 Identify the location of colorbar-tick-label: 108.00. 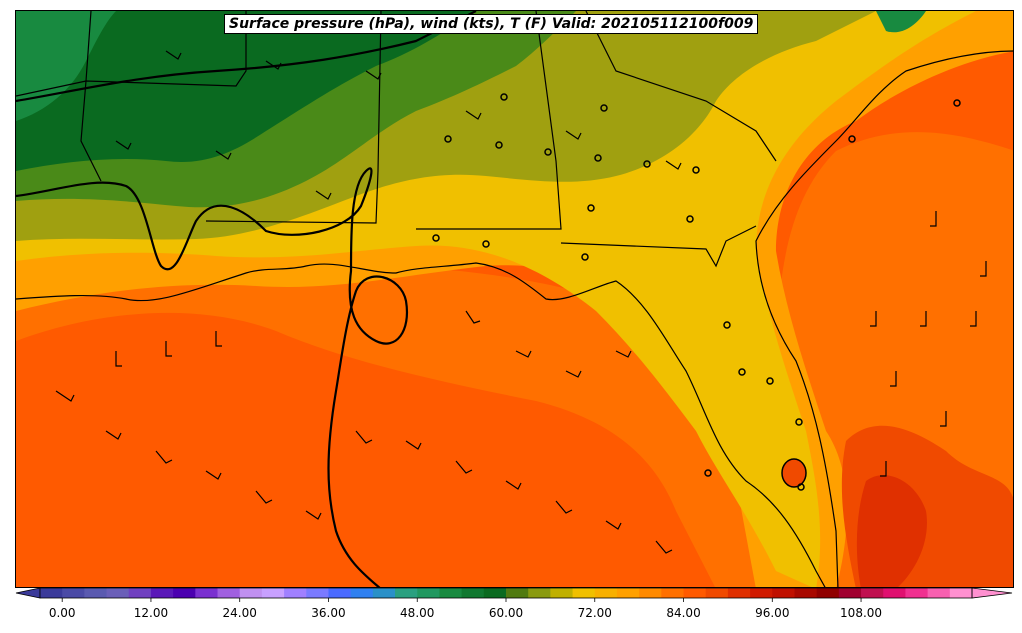
(861, 613).